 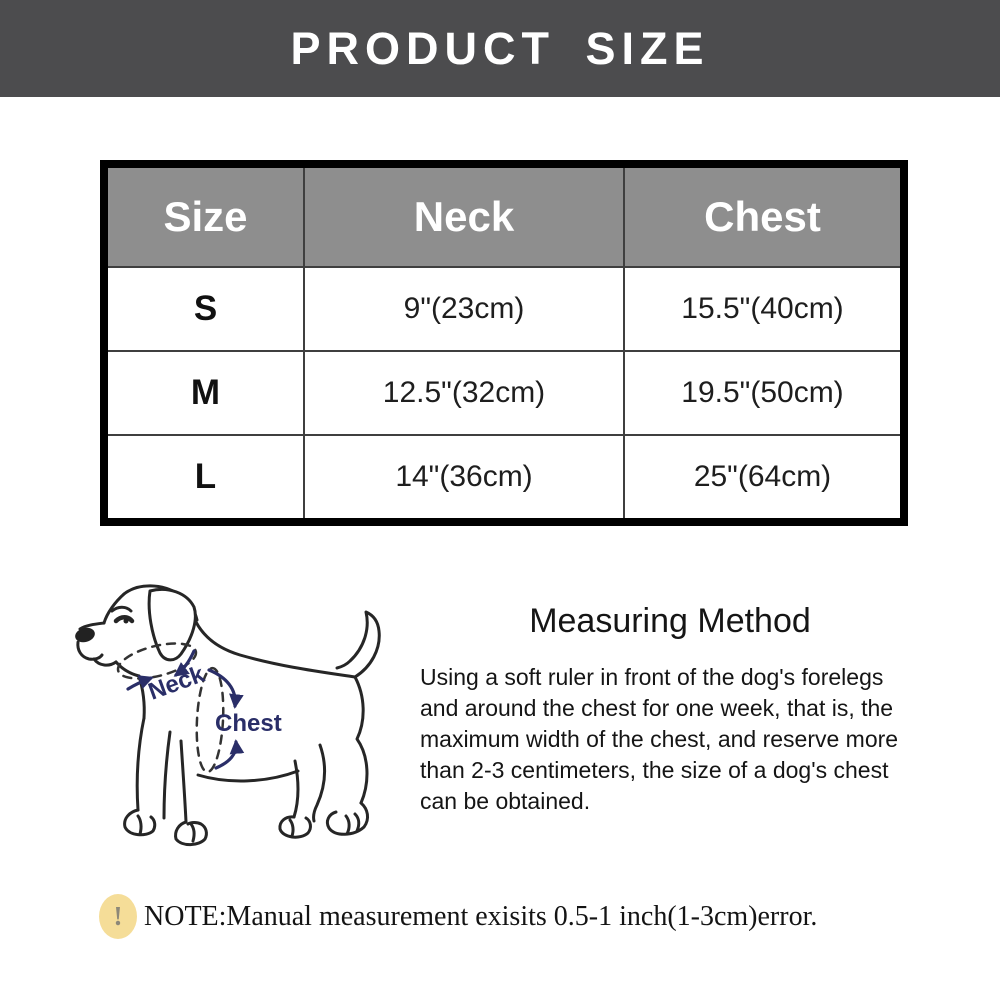 I want to click on col-header-size: Size, so click(x=204, y=215).